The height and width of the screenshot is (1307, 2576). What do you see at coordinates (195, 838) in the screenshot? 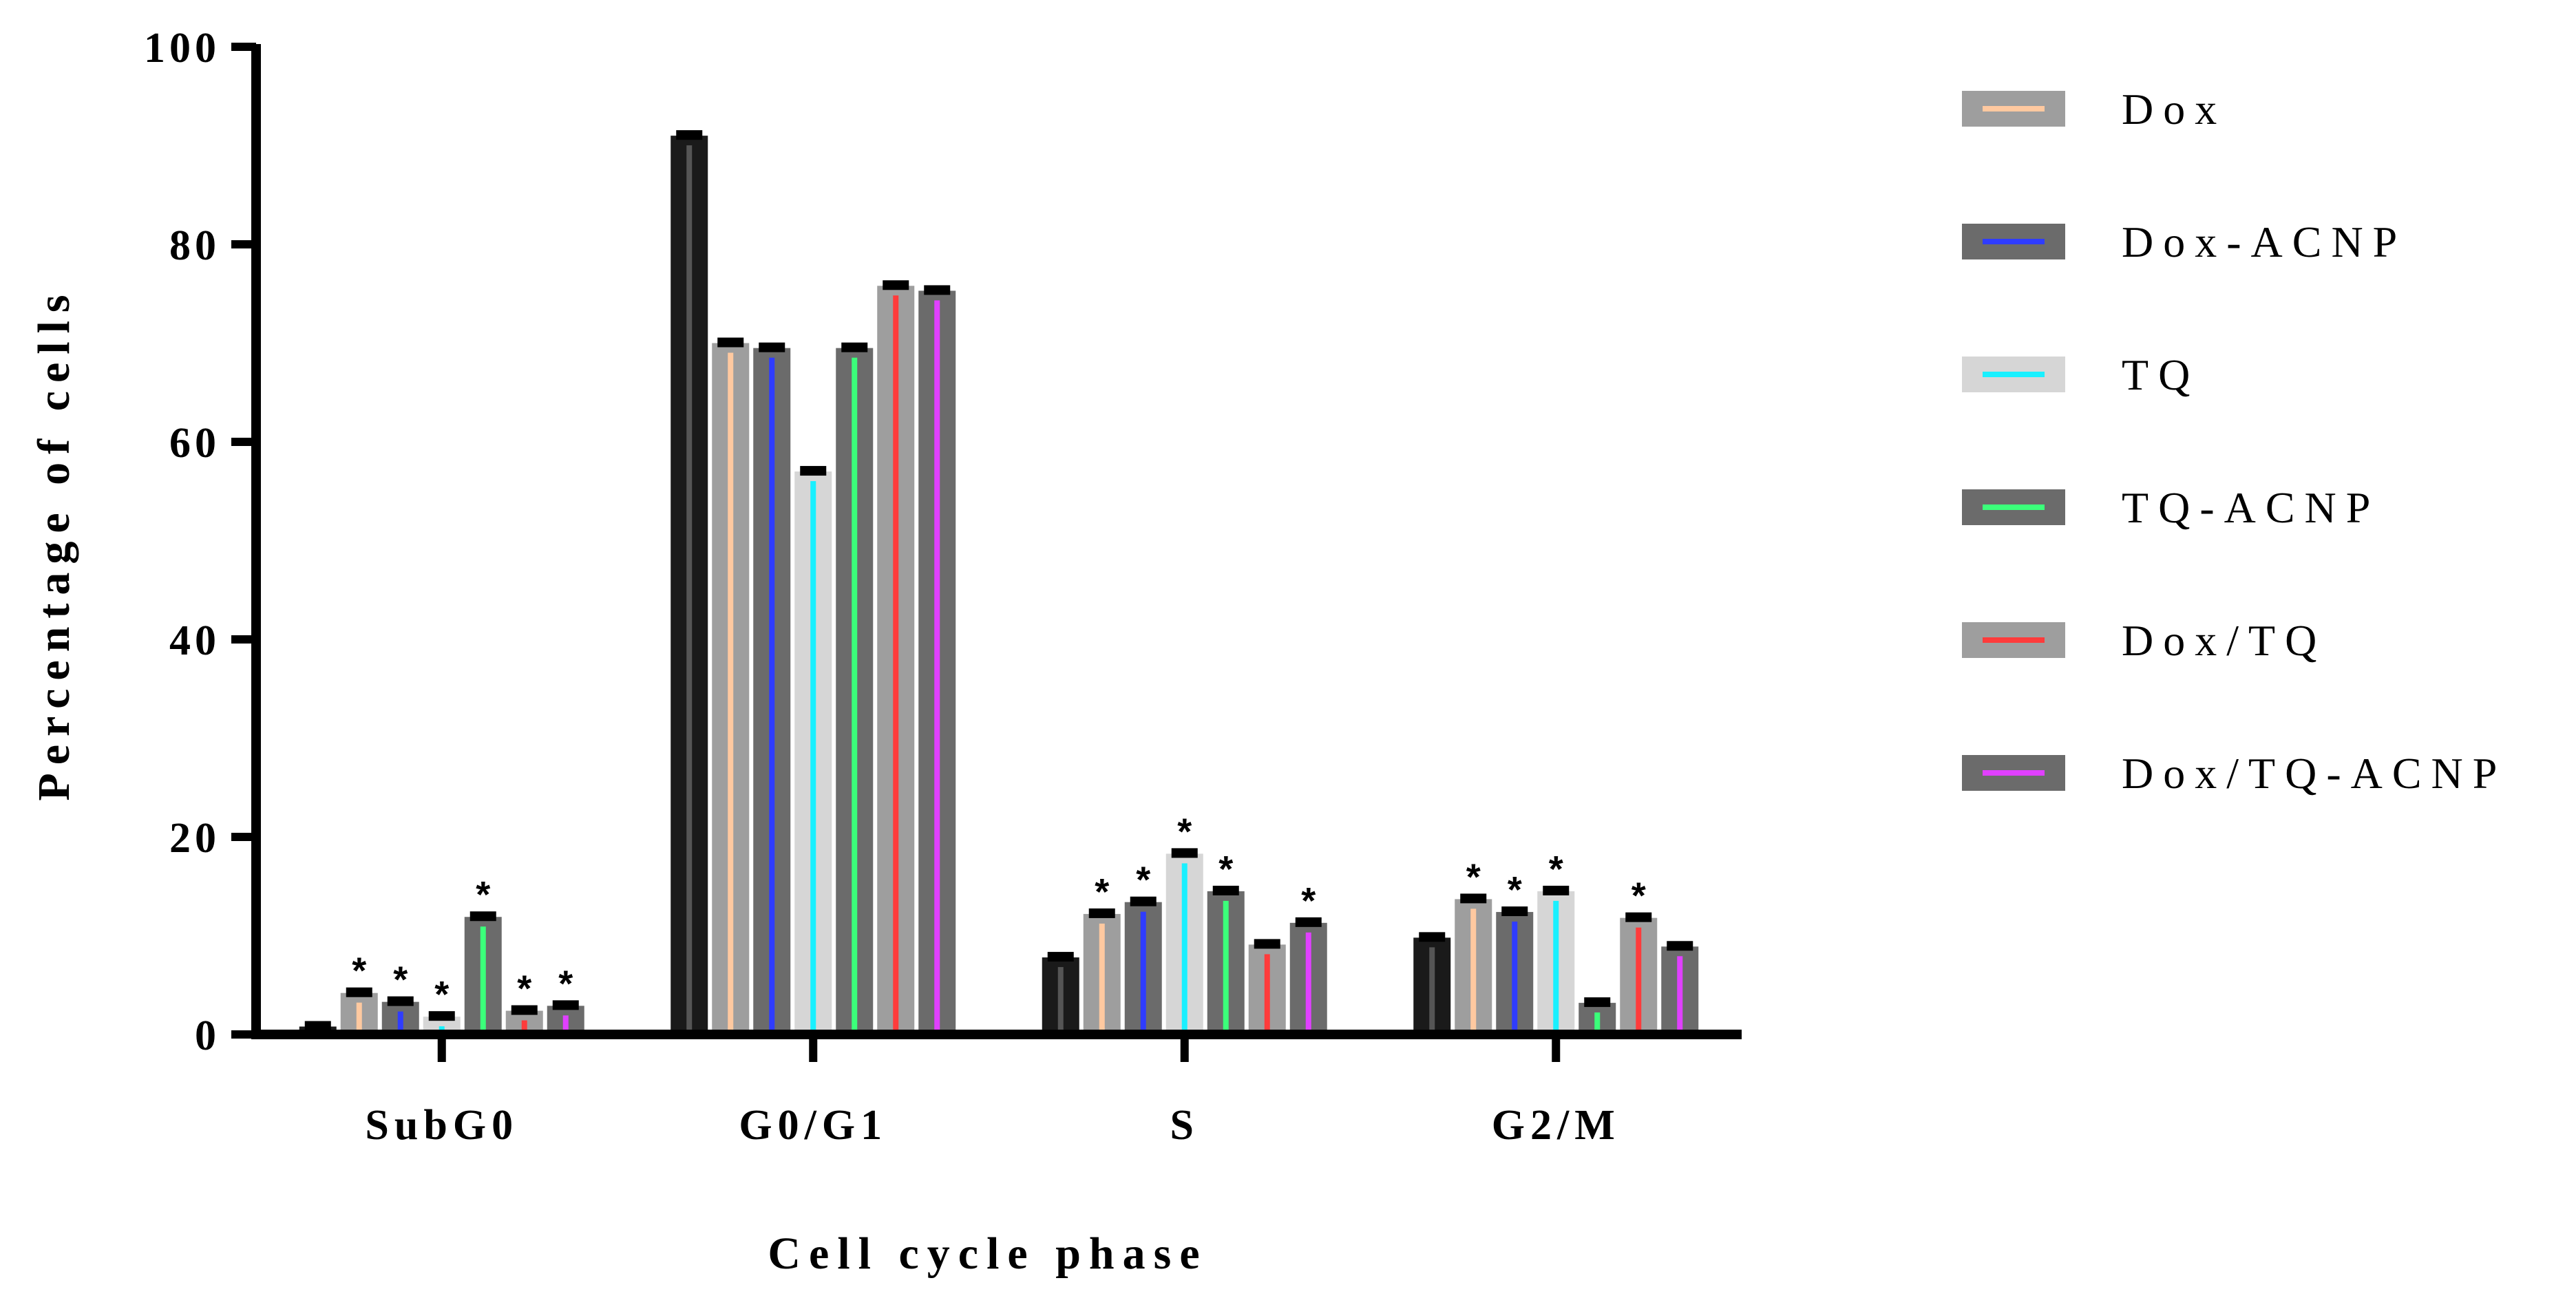
I see `y-tick-label: 20` at bounding box center [195, 838].